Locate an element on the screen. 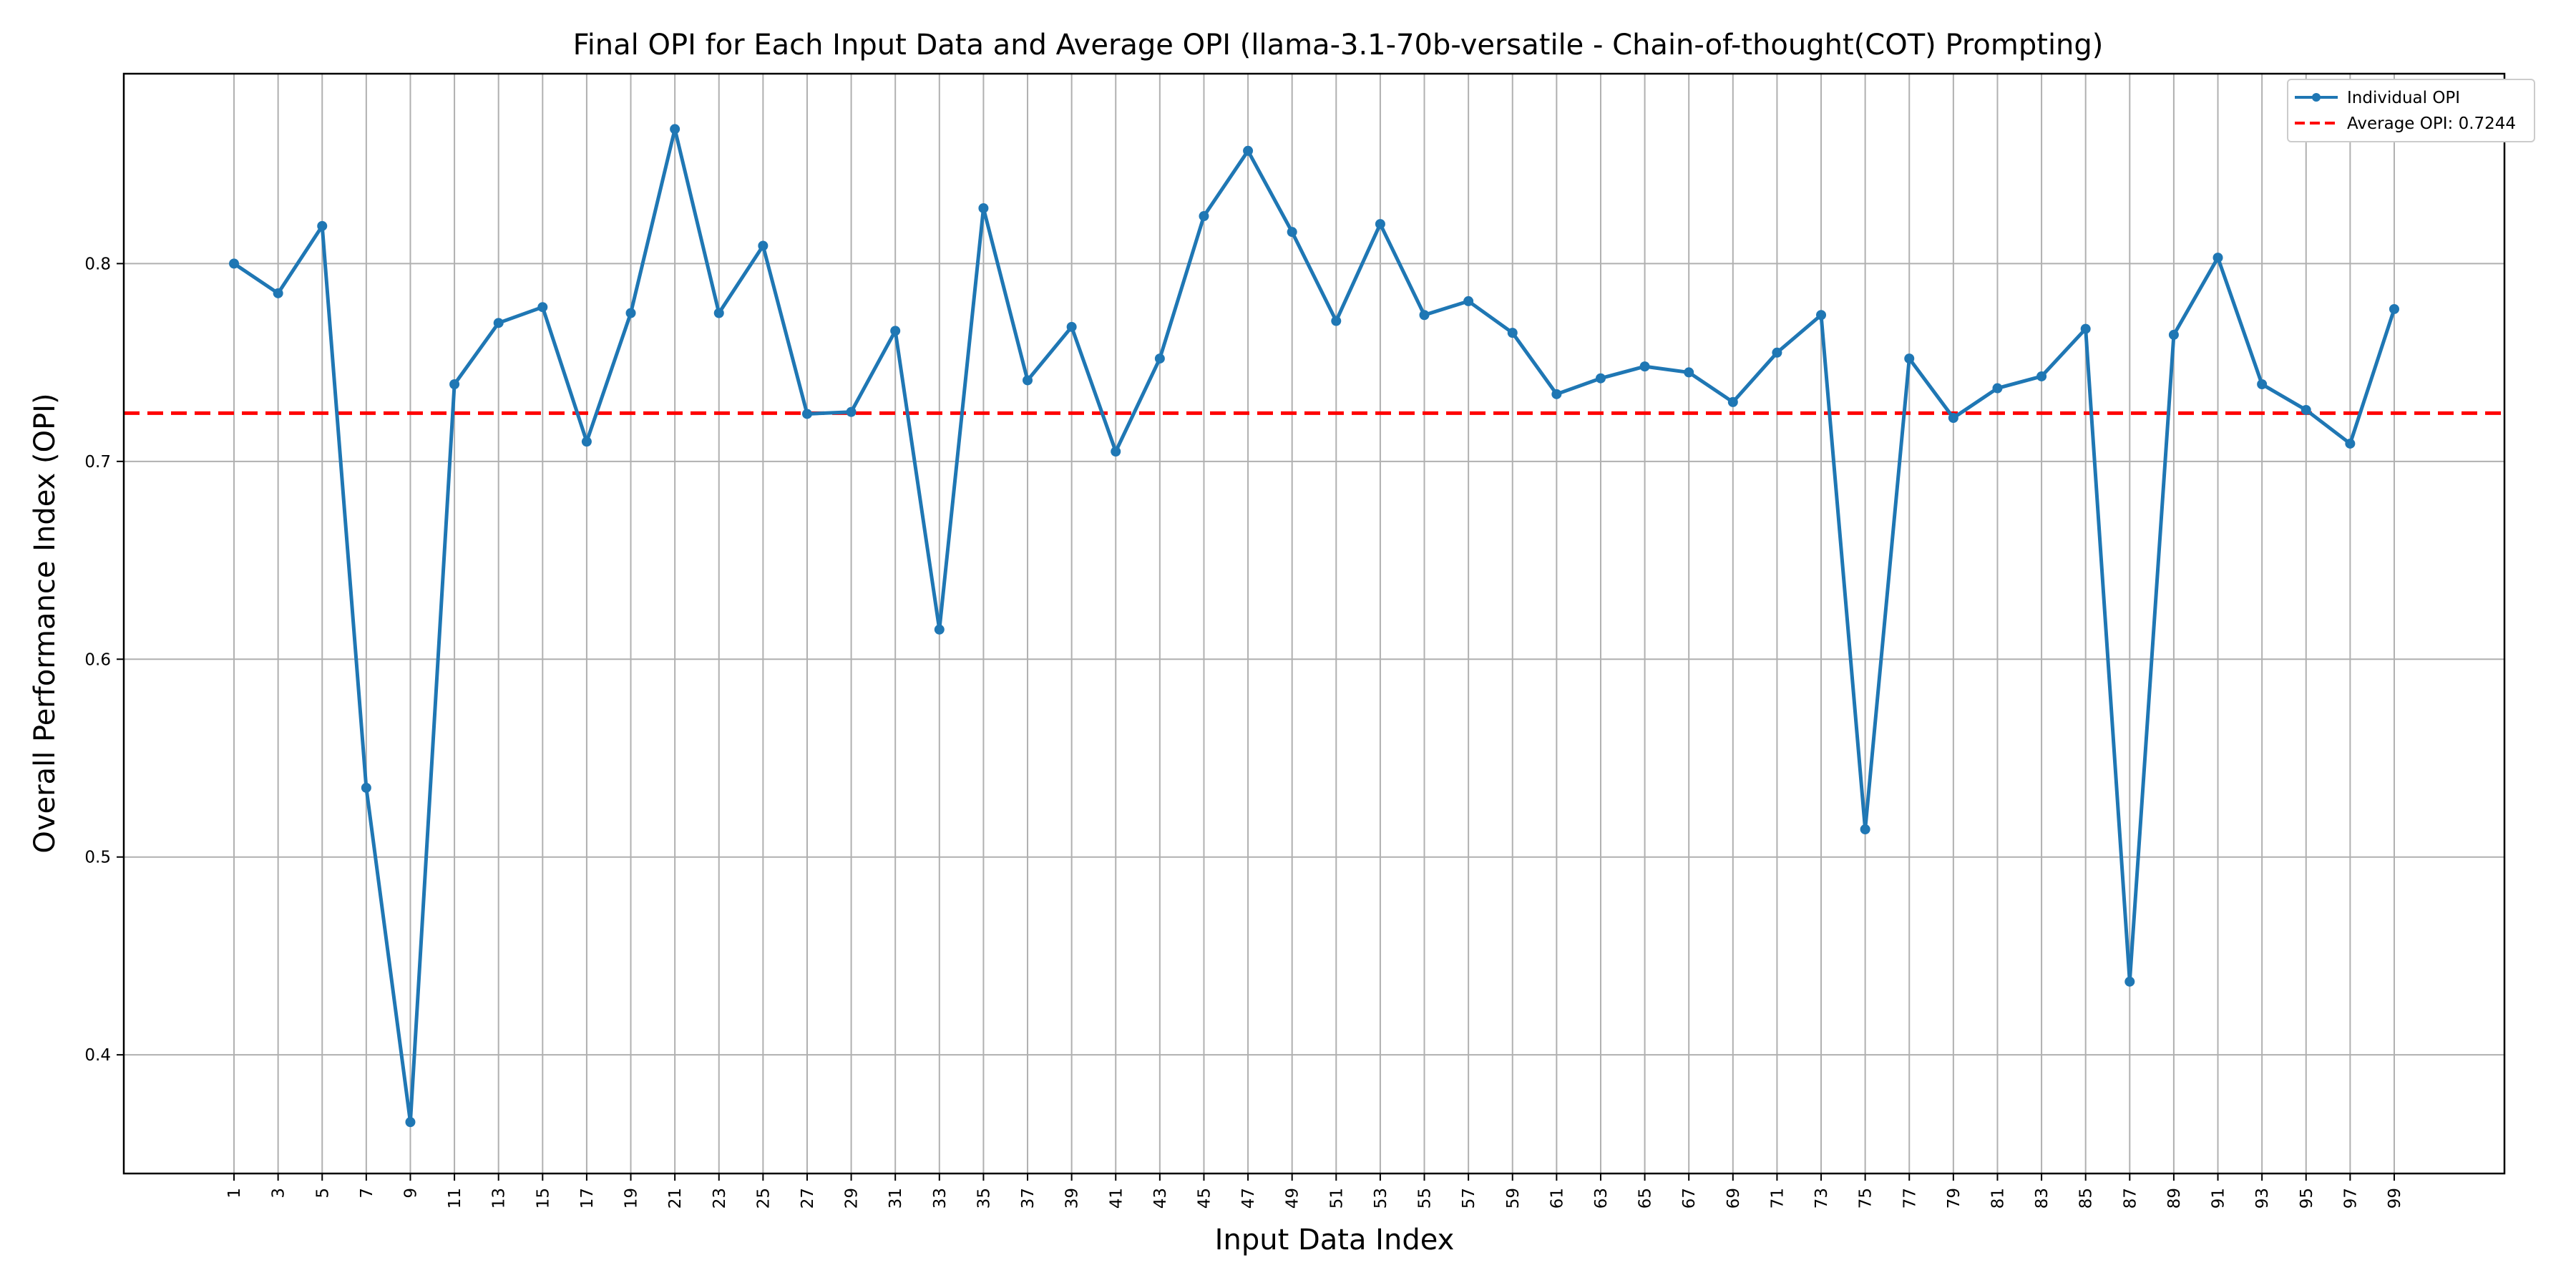  legend-frame is located at coordinates (2411, 110).